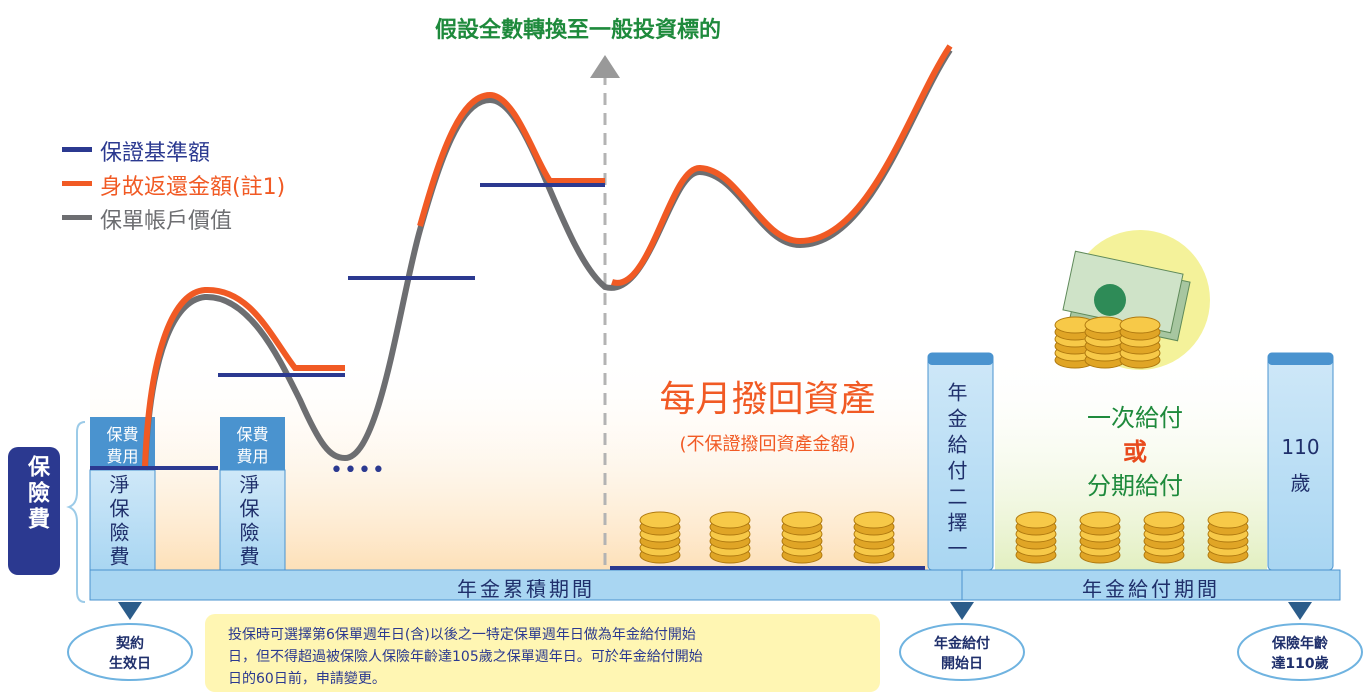  Describe the element at coordinates (166, 221) in the screenshot. I see `legend-label: 保單帳戶價值` at that location.